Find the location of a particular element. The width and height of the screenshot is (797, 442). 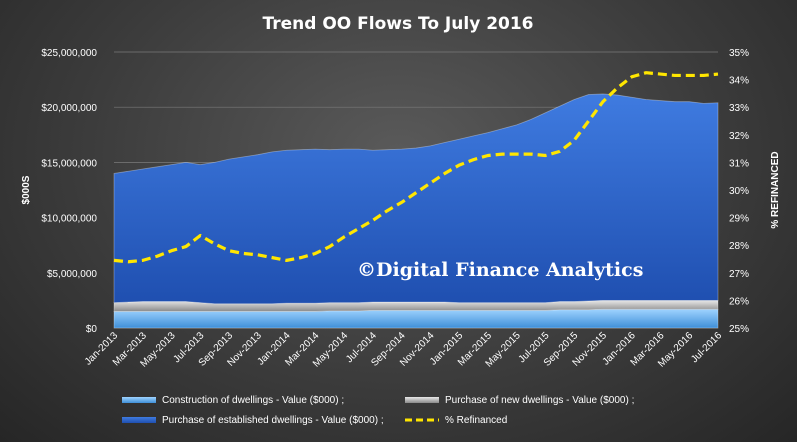

y-tick-label: $15,000,000 is located at coordinates (69, 163).